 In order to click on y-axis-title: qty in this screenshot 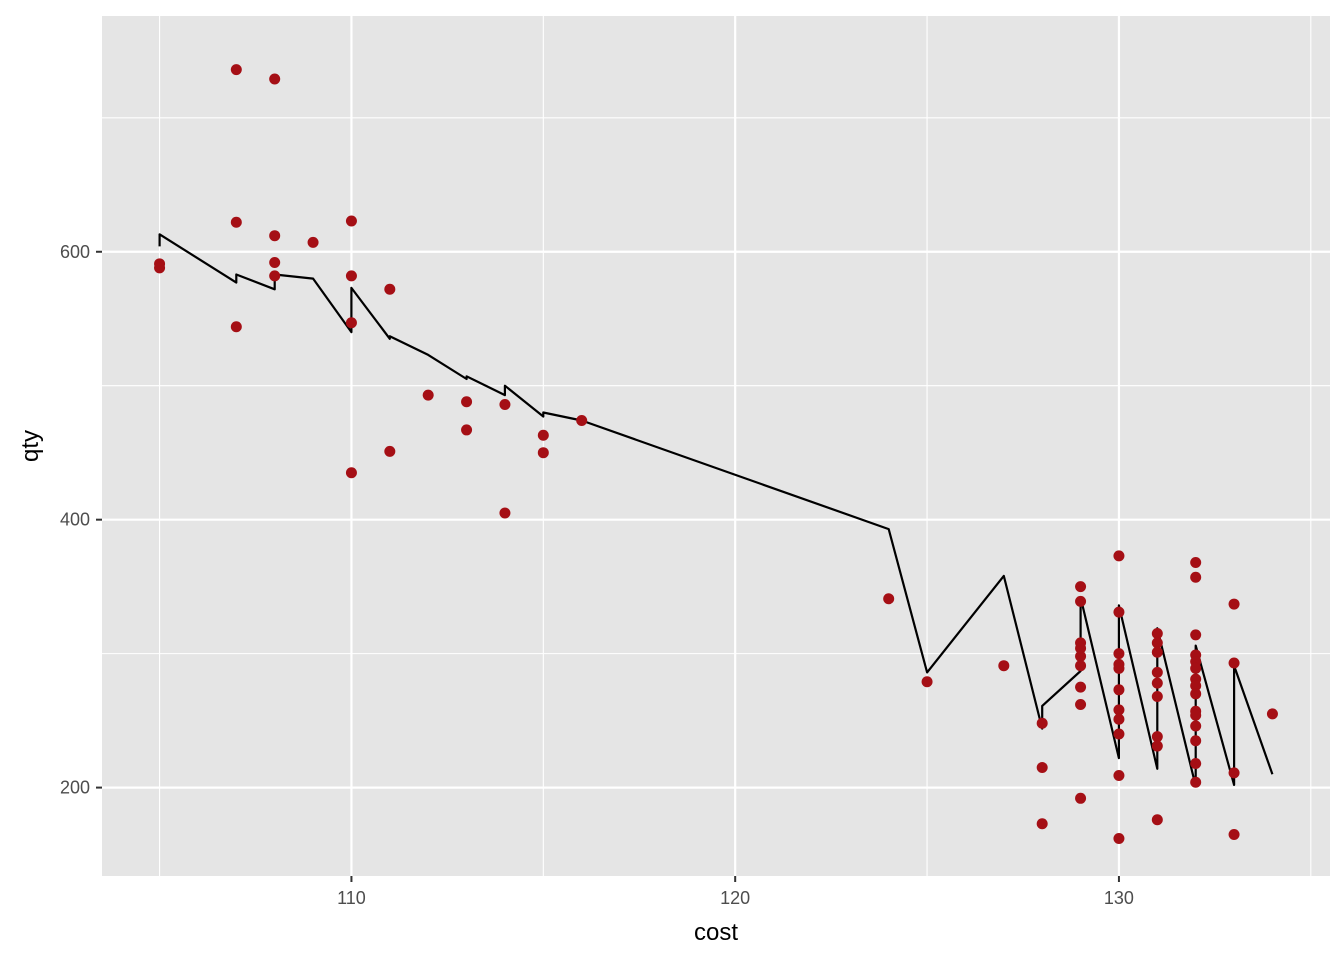, I will do `click(30, 446)`.